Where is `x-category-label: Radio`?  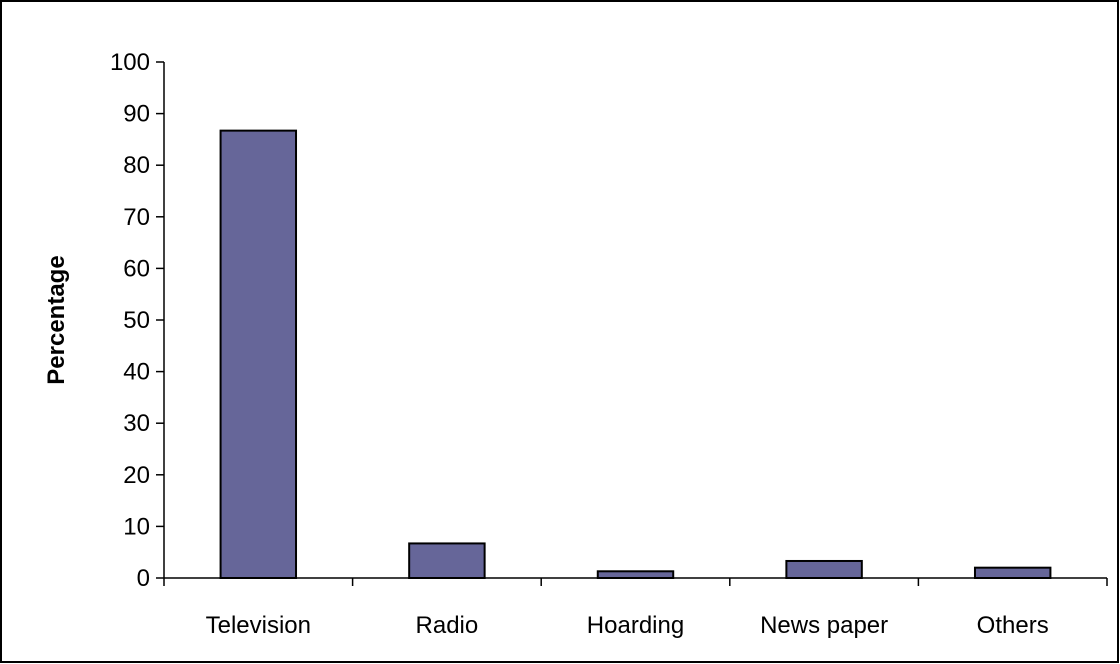 x-category-label: Radio is located at coordinates (447, 625).